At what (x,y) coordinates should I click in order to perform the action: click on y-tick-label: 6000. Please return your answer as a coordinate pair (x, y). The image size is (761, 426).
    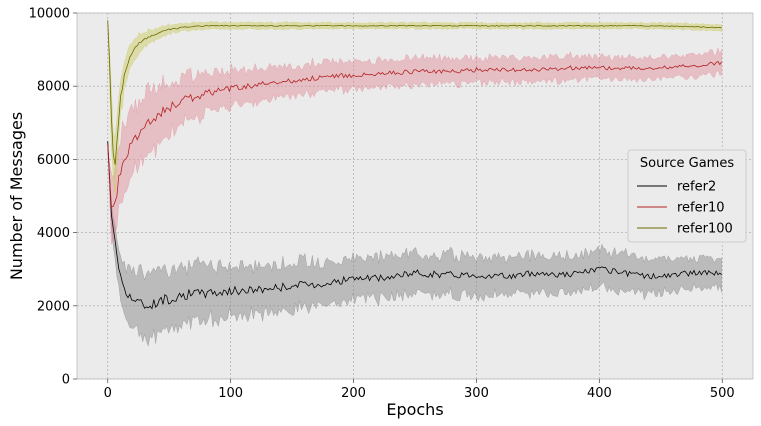
    Looking at the image, I should click on (53, 160).